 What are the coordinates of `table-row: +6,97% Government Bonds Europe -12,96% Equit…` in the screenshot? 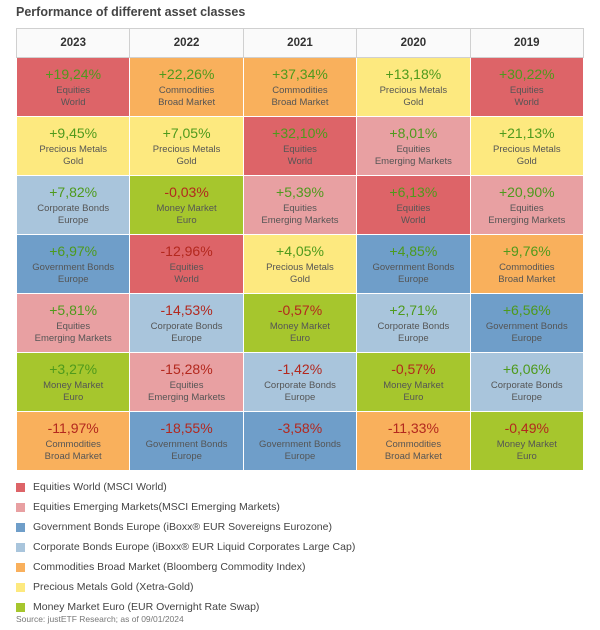 It's located at (300, 264).